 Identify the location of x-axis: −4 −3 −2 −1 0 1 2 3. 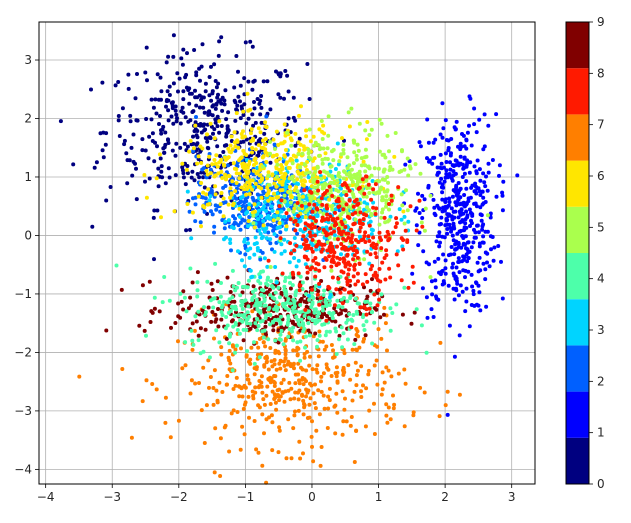
(276, 494).